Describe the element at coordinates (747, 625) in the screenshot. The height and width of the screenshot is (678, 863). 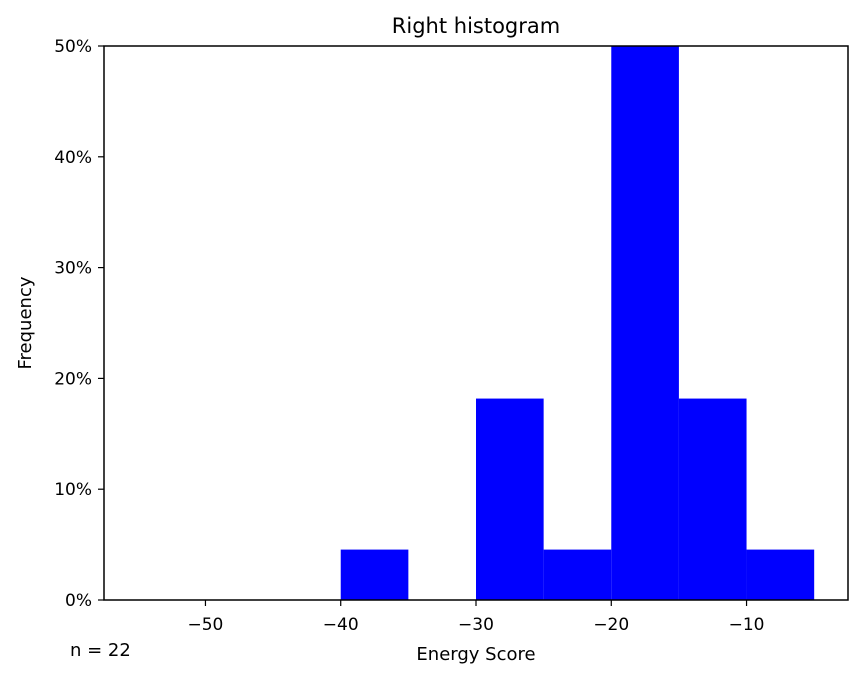
I see `x-tick-label: −10` at that location.